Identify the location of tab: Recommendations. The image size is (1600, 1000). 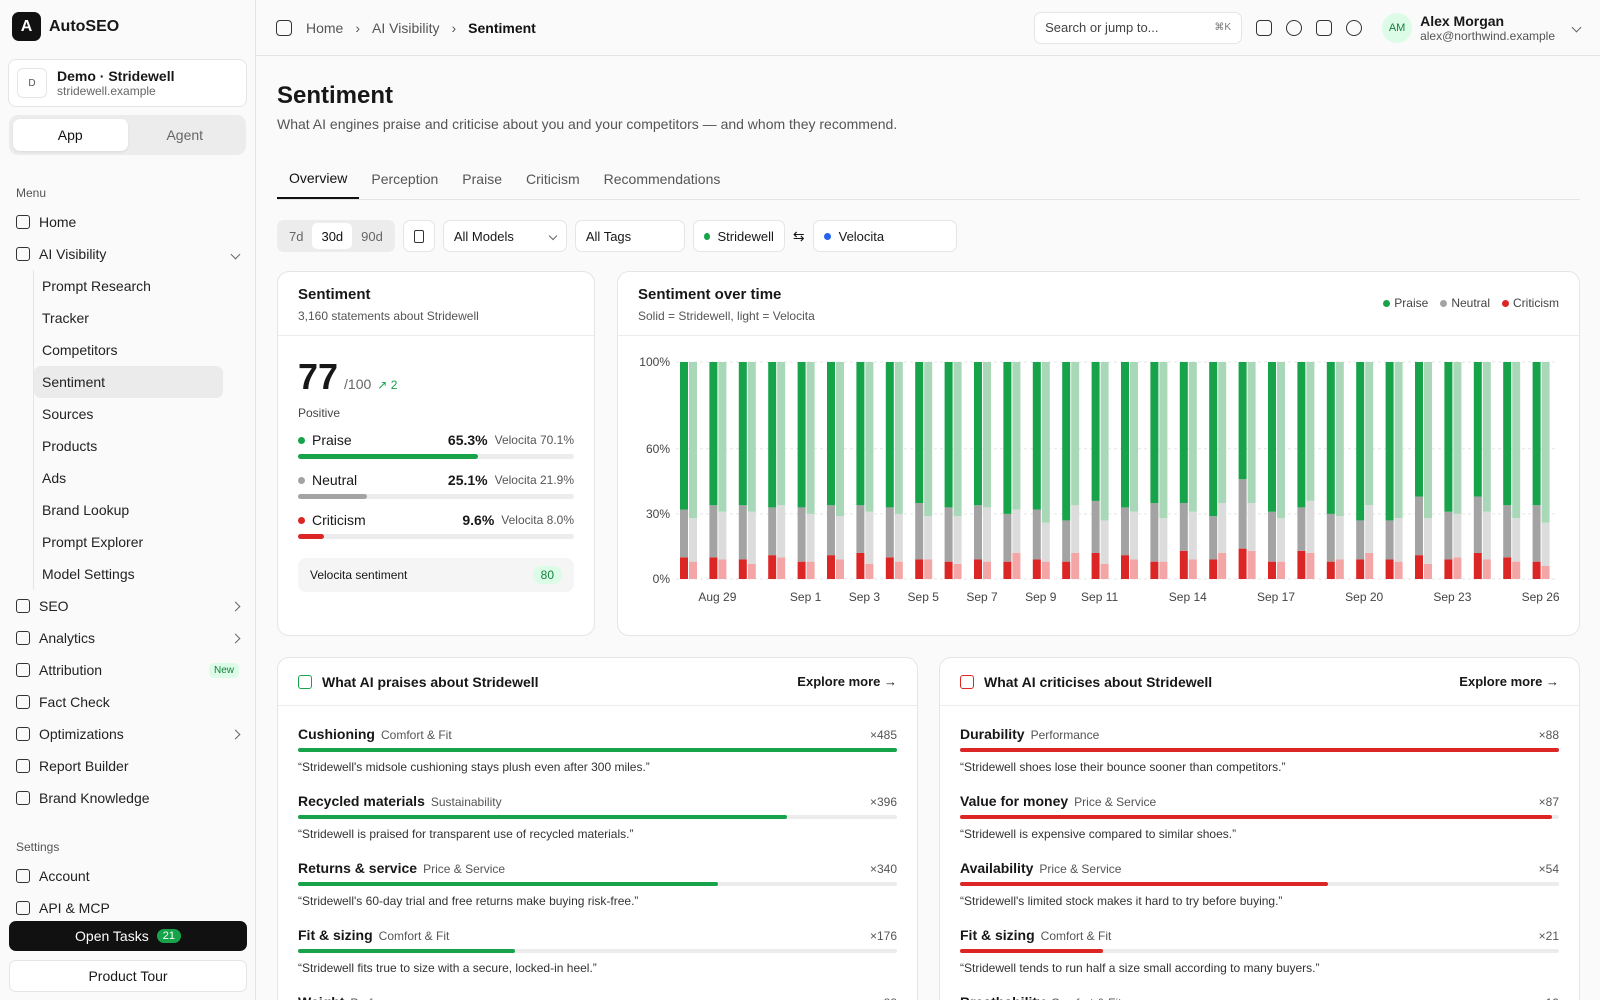
(662, 178).